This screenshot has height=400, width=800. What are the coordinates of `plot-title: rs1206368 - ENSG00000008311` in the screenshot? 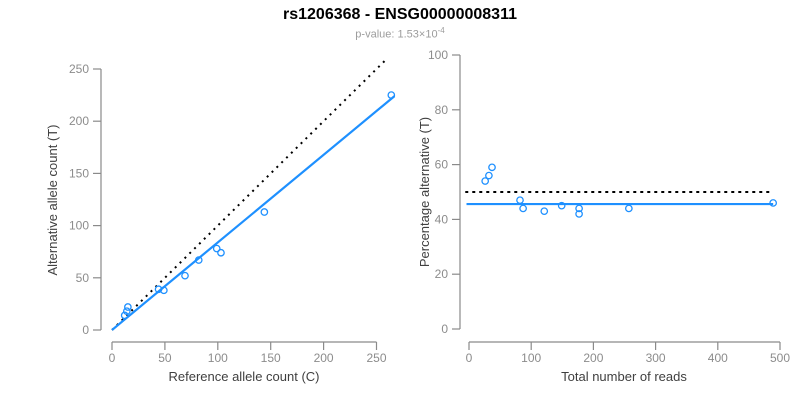 It's located at (400, 14).